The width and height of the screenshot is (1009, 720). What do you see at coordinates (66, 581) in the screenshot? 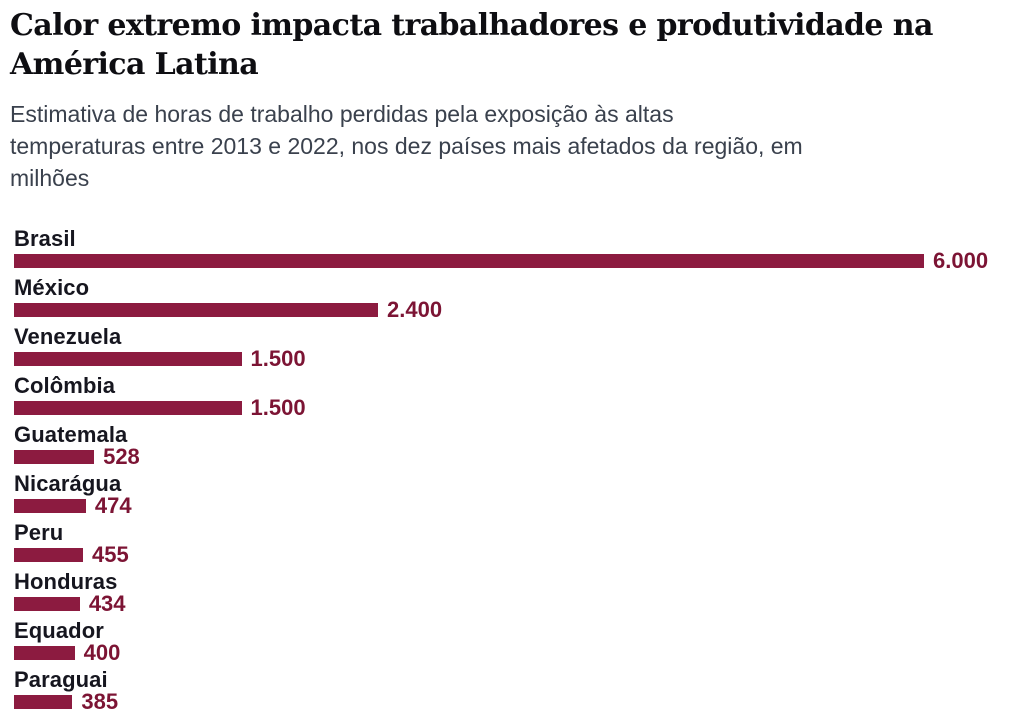
I see `country-label: Honduras` at bounding box center [66, 581].